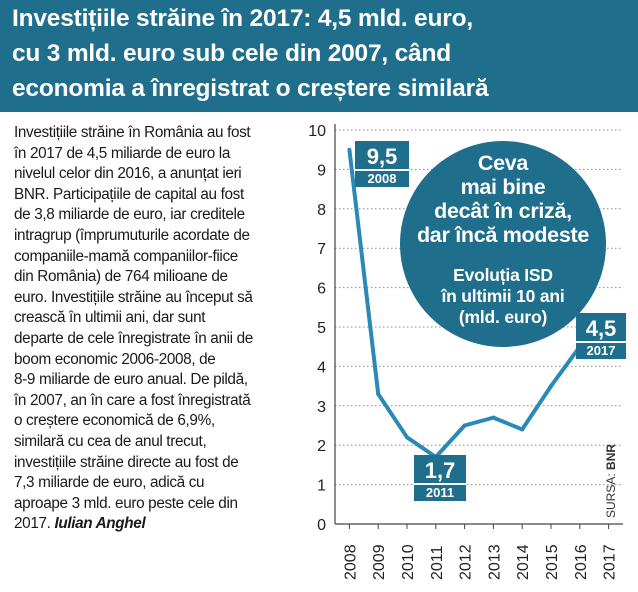 This screenshot has height=592, width=638. Describe the element at coordinates (132, 132) in the screenshot. I see `article-line: Investițiile străine în România au fost` at that location.